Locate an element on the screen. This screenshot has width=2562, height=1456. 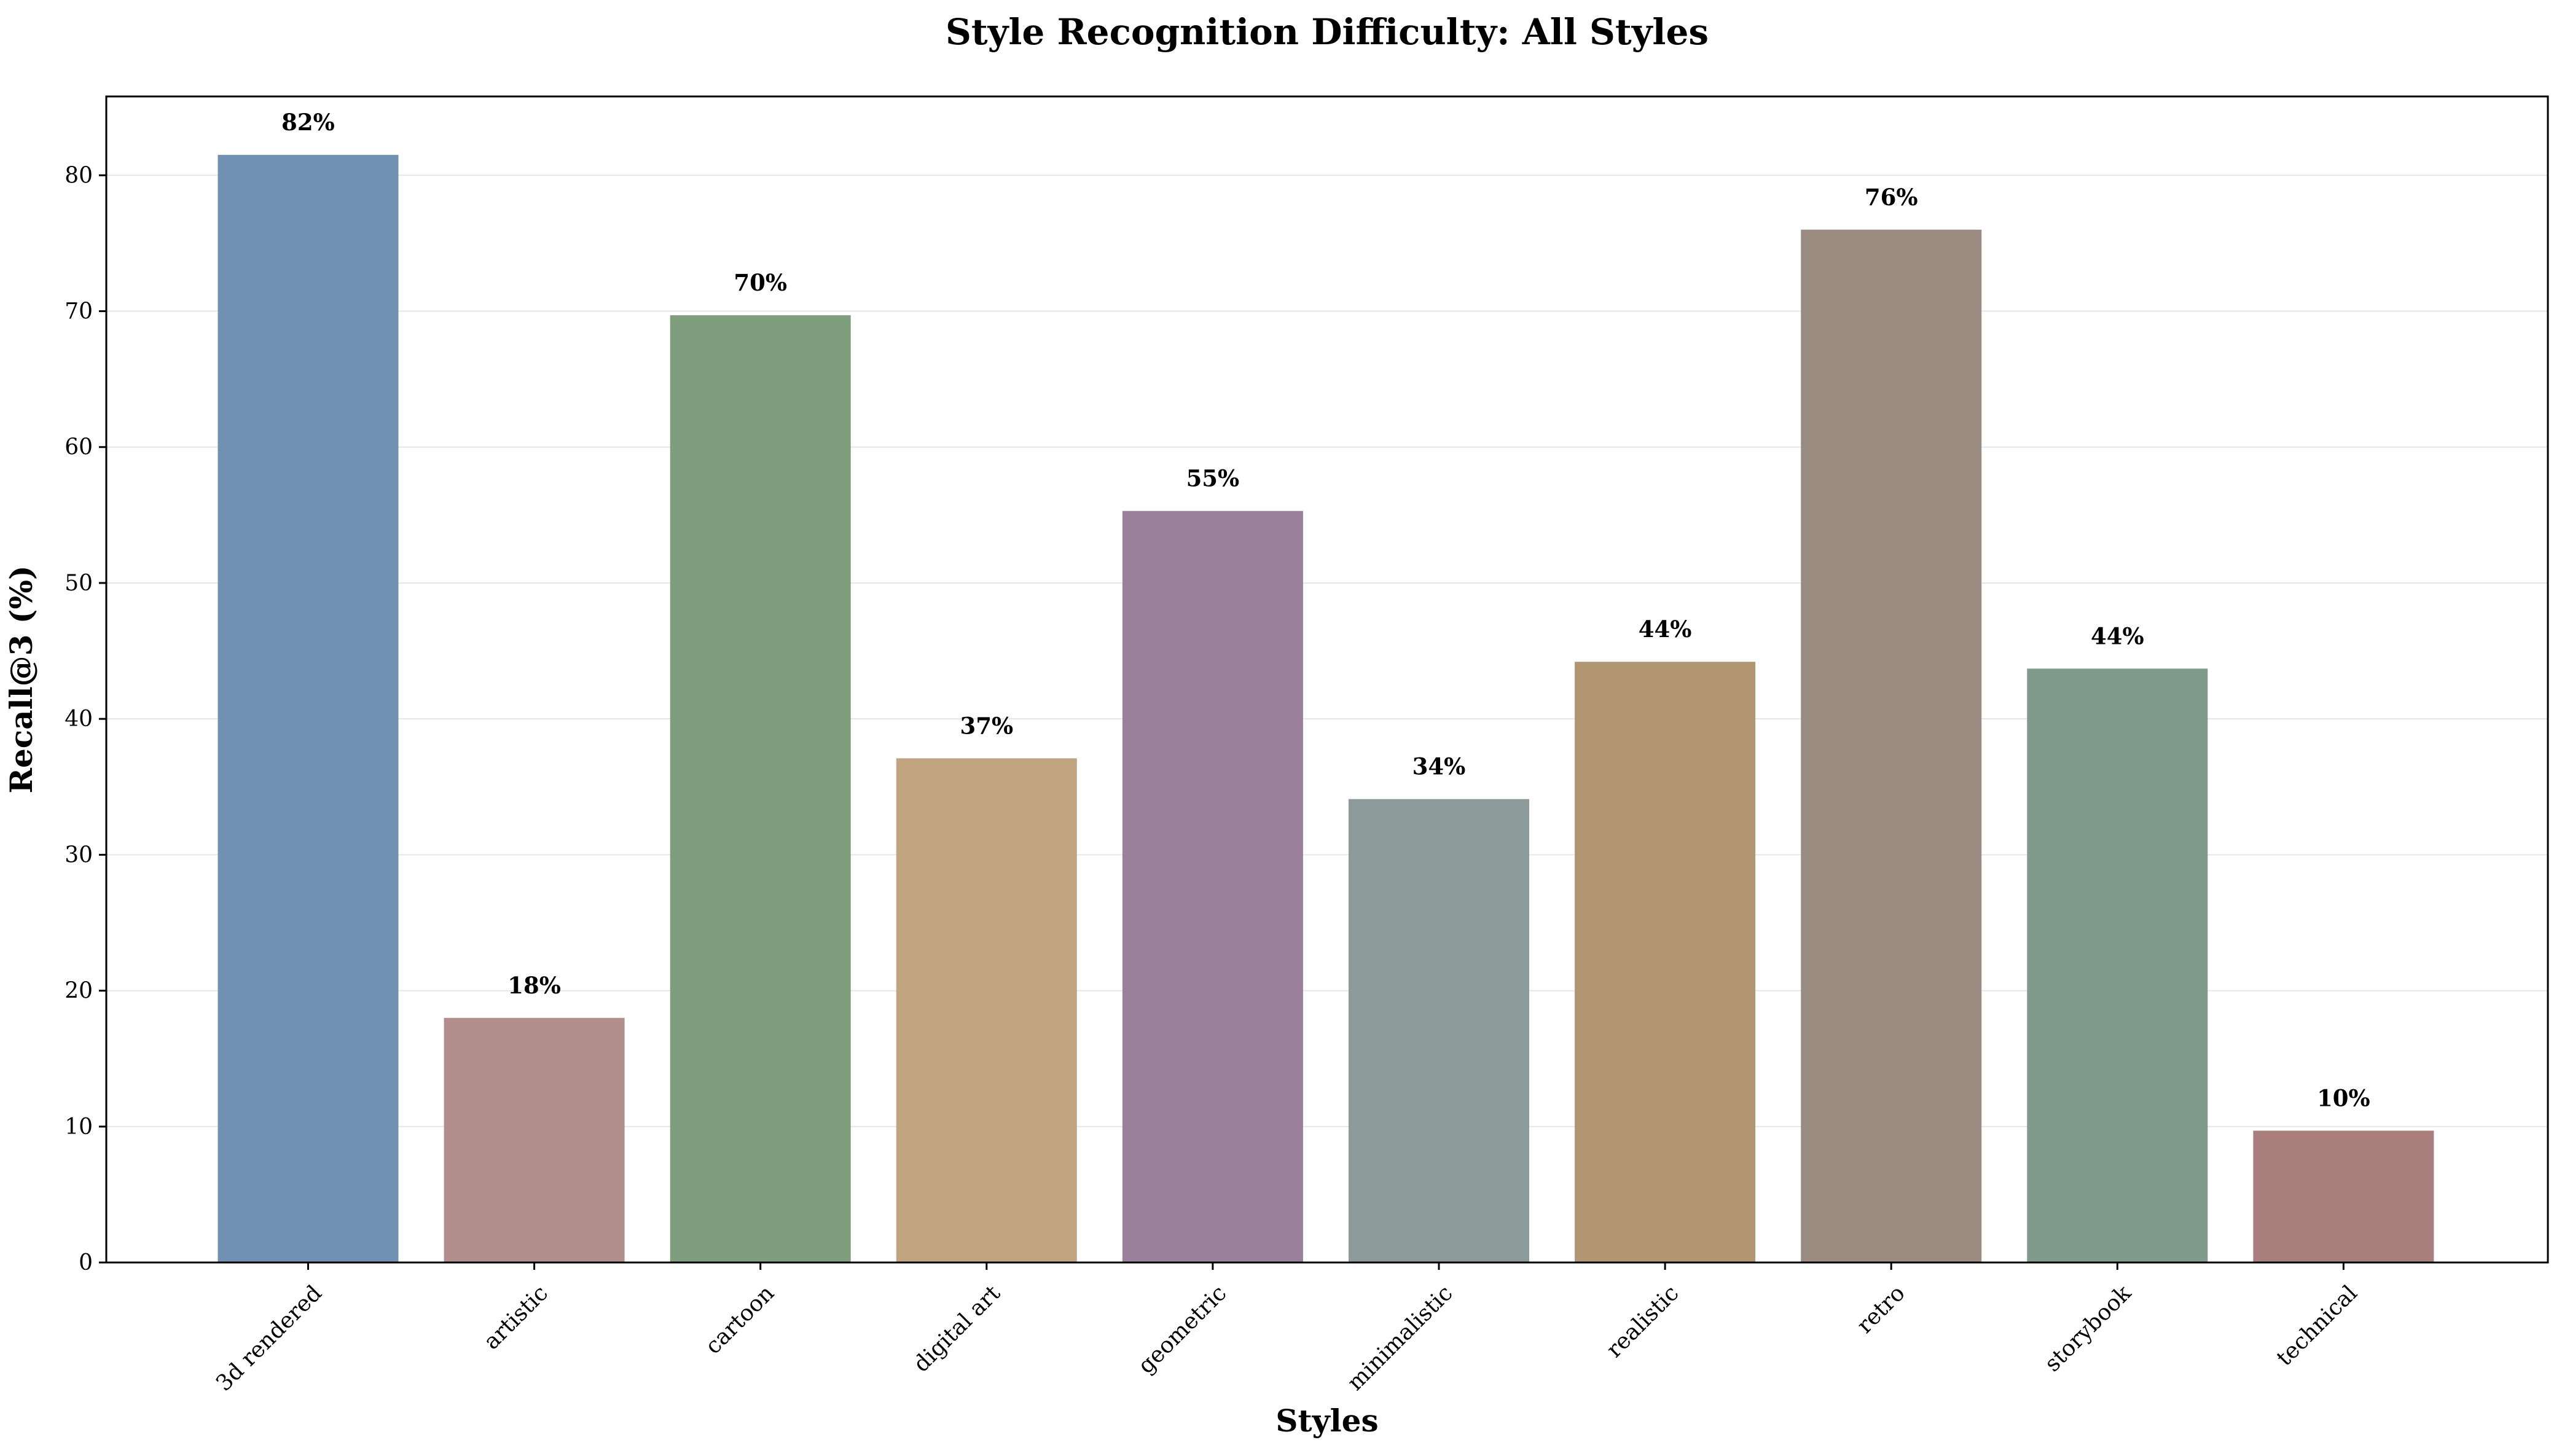
x-tick-label: storybook is located at coordinates (2088, 1328).